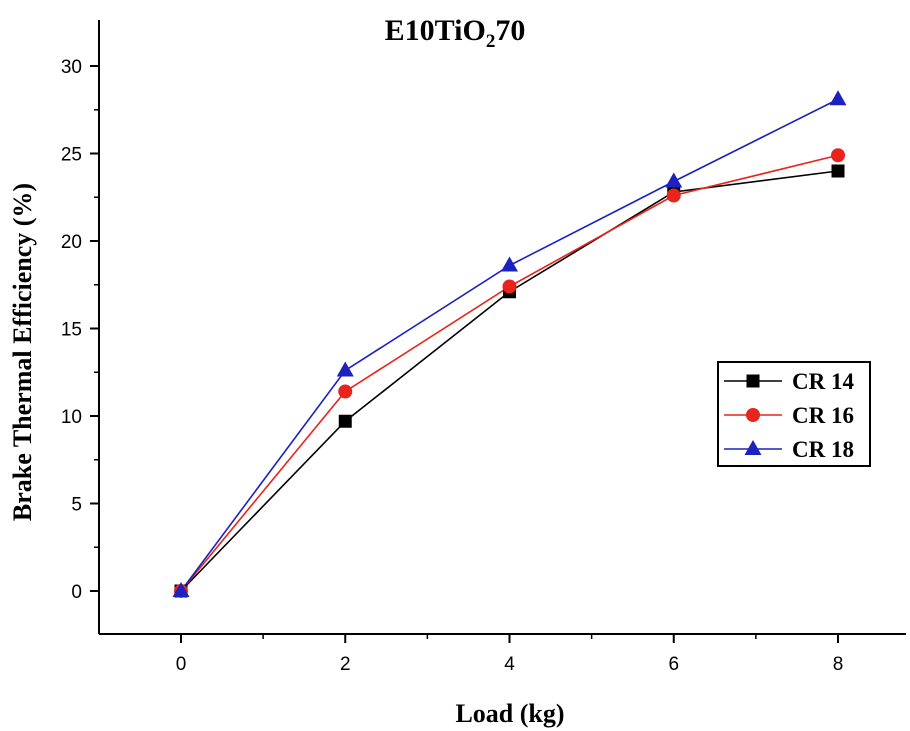  I want to click on y-tick-label: 10, so click(71, 417).